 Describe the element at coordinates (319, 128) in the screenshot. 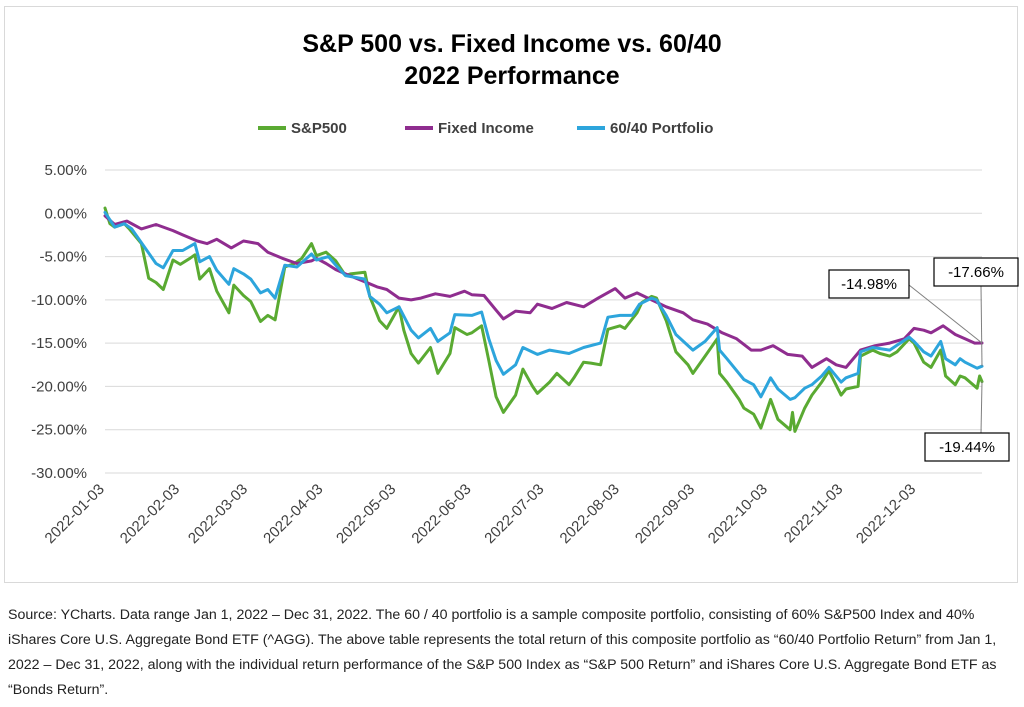

I see `legend-label: S&P500` at that location.